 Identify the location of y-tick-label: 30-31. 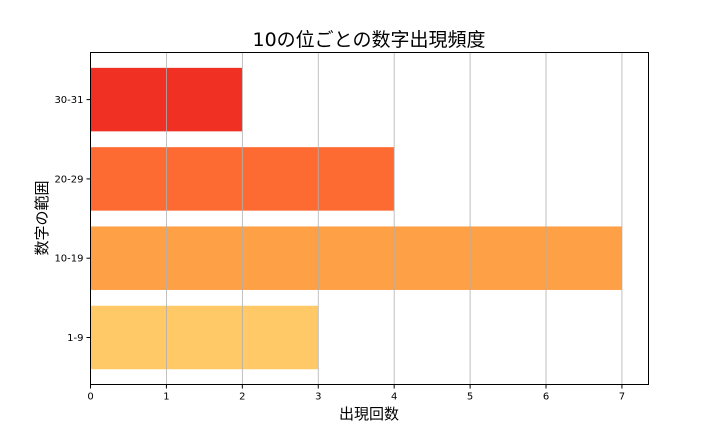
(68, 100).